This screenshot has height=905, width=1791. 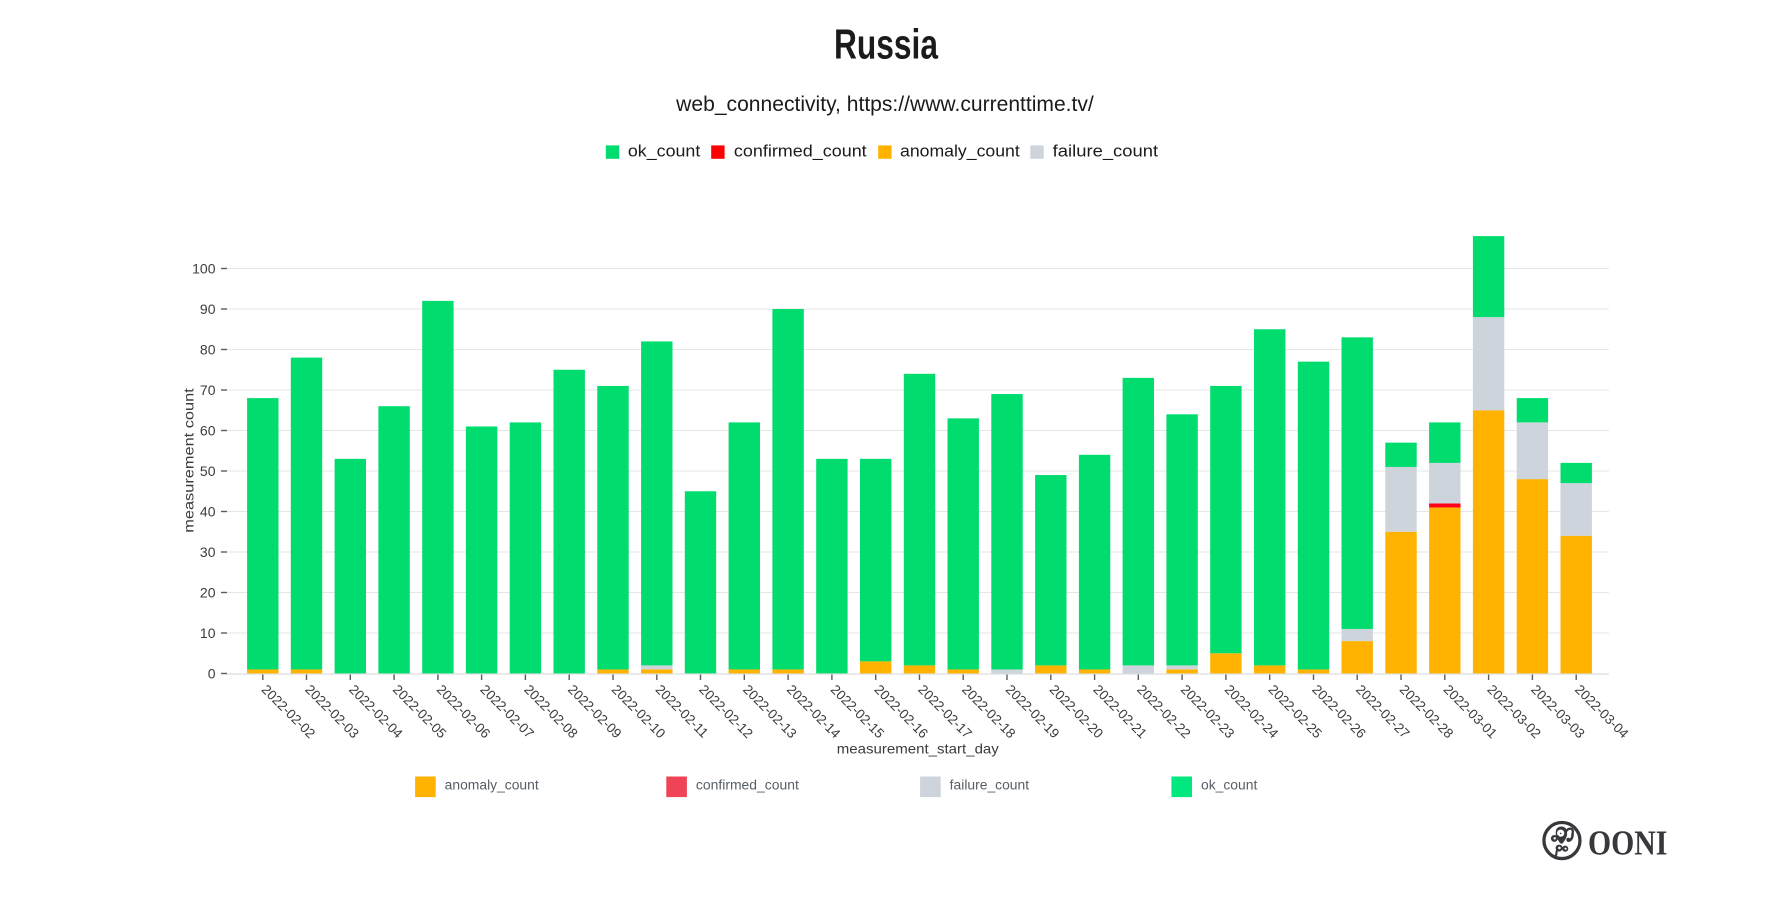 What do you see at coordinates (208, 633) in the screenshot?
I see `svg-text: 10` at bounding box center [208, 633].